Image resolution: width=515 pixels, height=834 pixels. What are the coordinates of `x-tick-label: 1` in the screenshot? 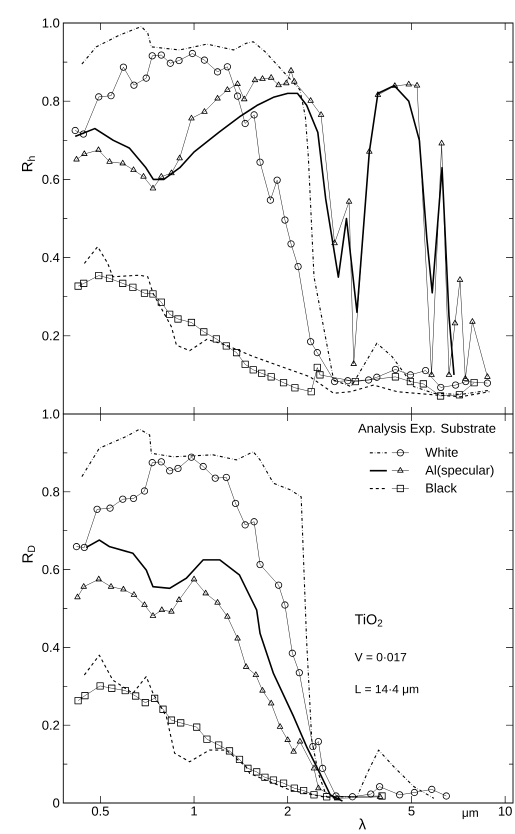 It's located at (194, 811).